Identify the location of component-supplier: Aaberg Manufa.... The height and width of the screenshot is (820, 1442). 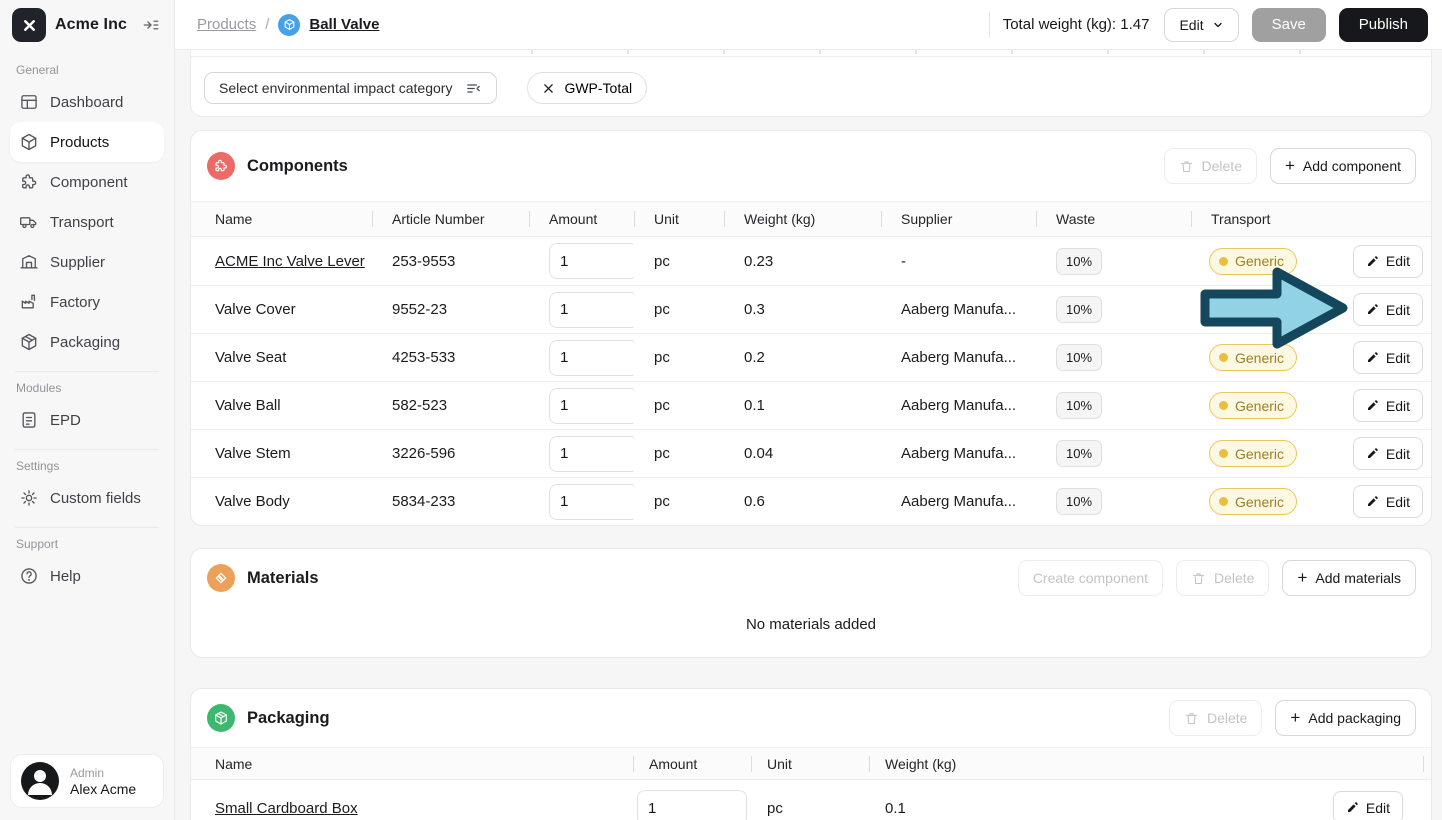
(959, 405).